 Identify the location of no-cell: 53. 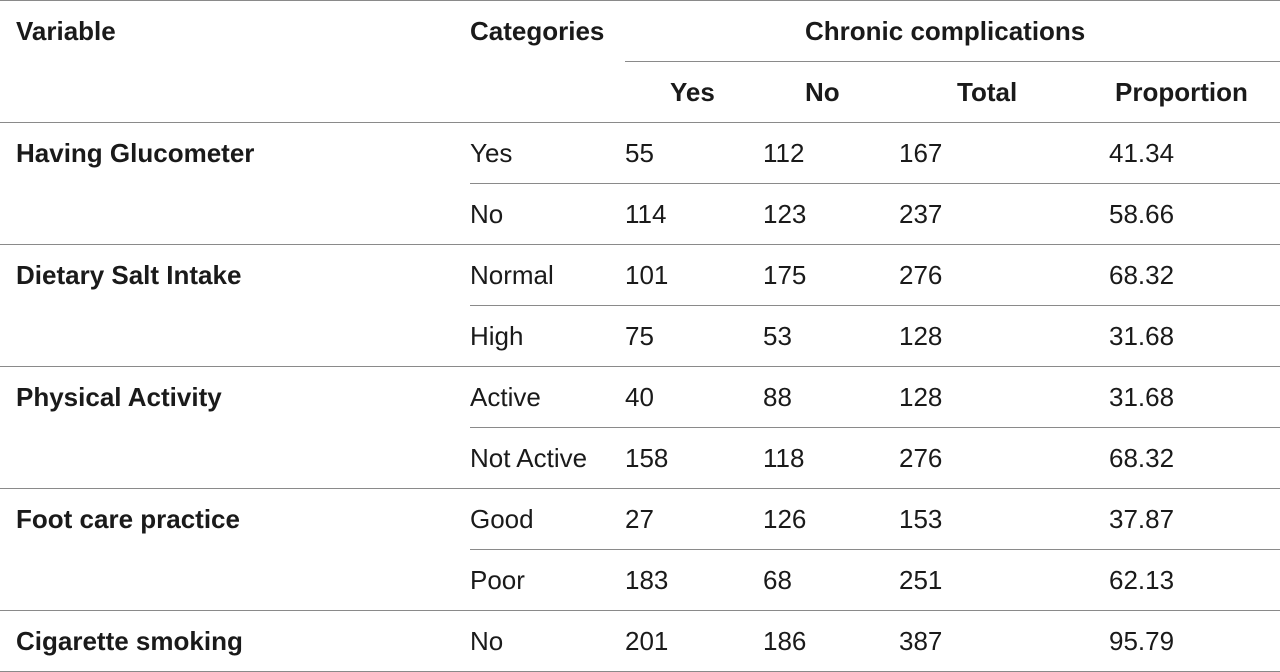
(831, 336).